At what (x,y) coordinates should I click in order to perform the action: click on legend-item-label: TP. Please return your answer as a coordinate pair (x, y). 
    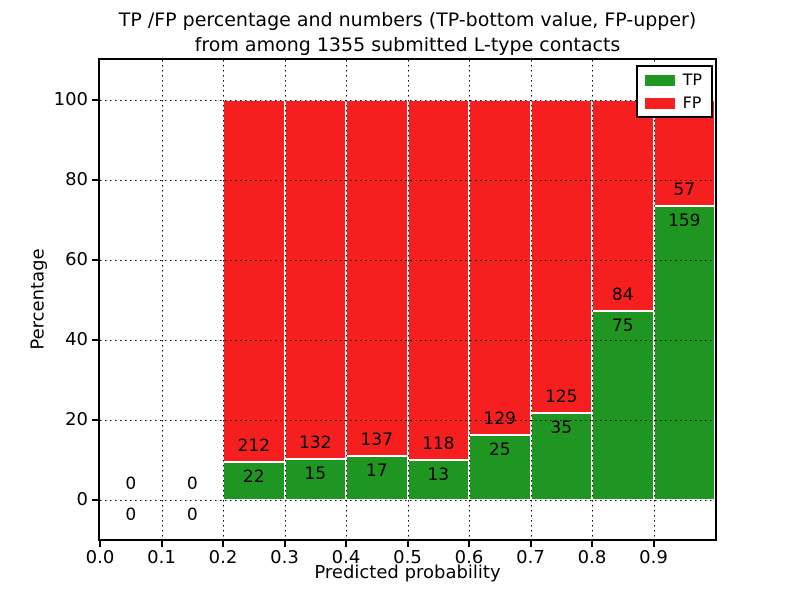
    Looking at the image, I should click on (692, 79).